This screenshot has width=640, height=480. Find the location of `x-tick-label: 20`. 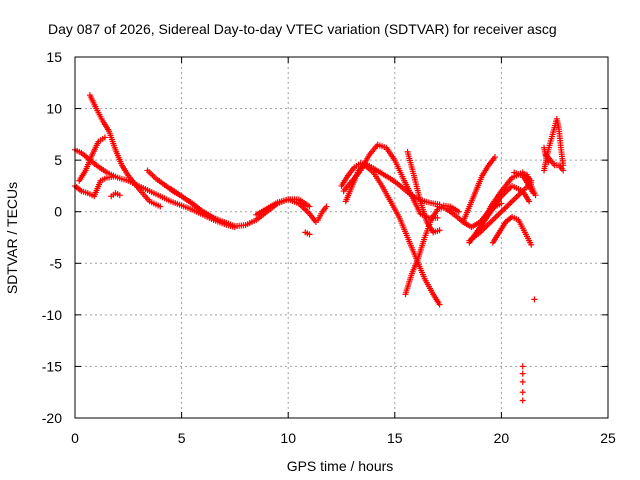

x-tick-label: 20 is located at coordinates (502, 438).